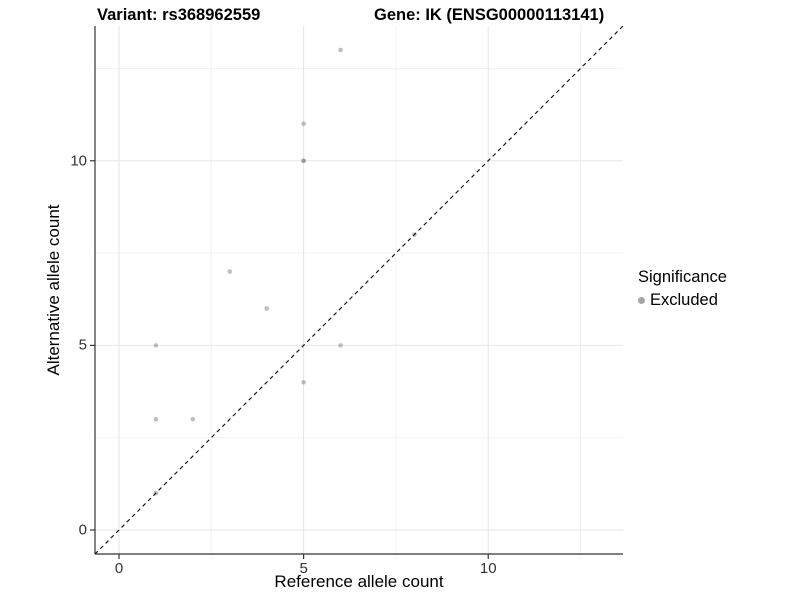 This screenshot has height=600, width=800. I want to click on x-tick-label: 5, so click(303, 568).